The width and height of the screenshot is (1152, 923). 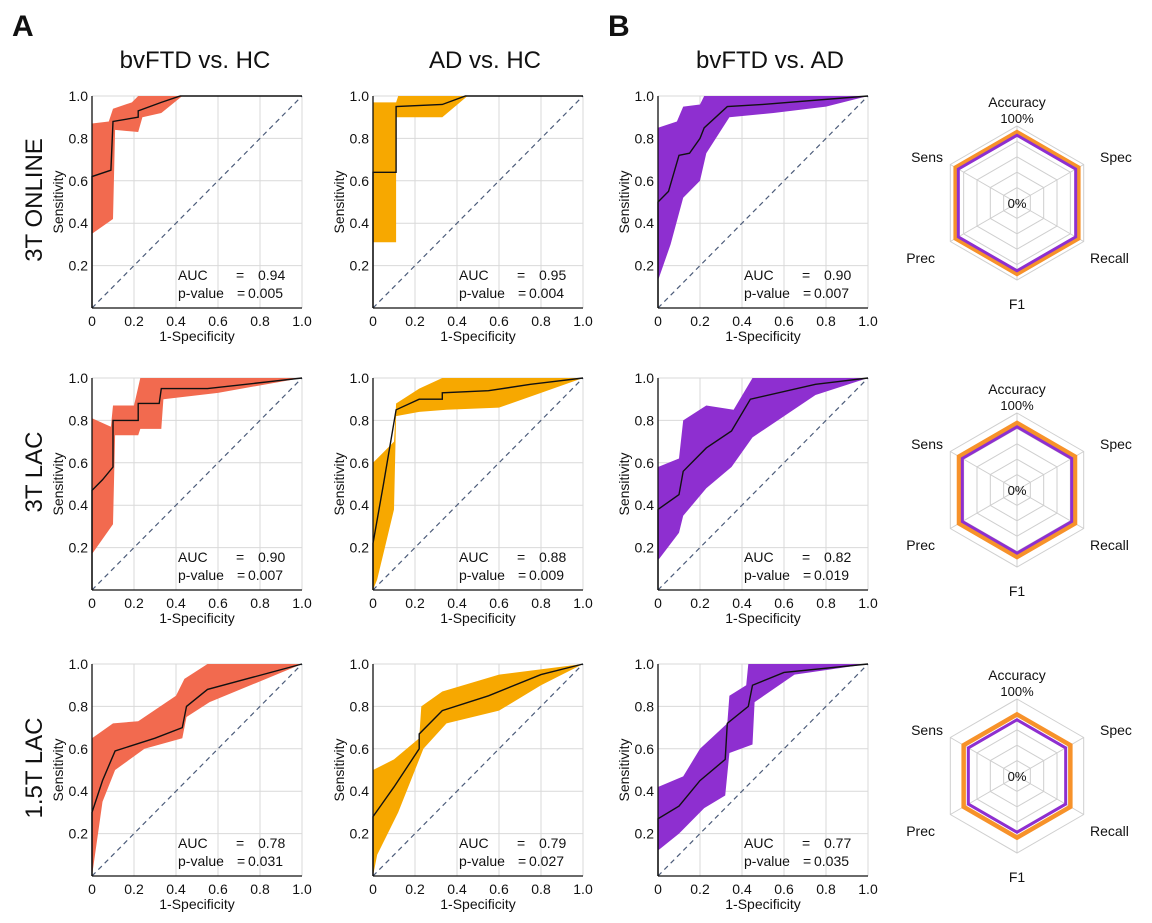 What do you see at coordinates (265, 861) in the screenshot?
I see `p-value-value: 0.031` at bounding box center [265, 861].